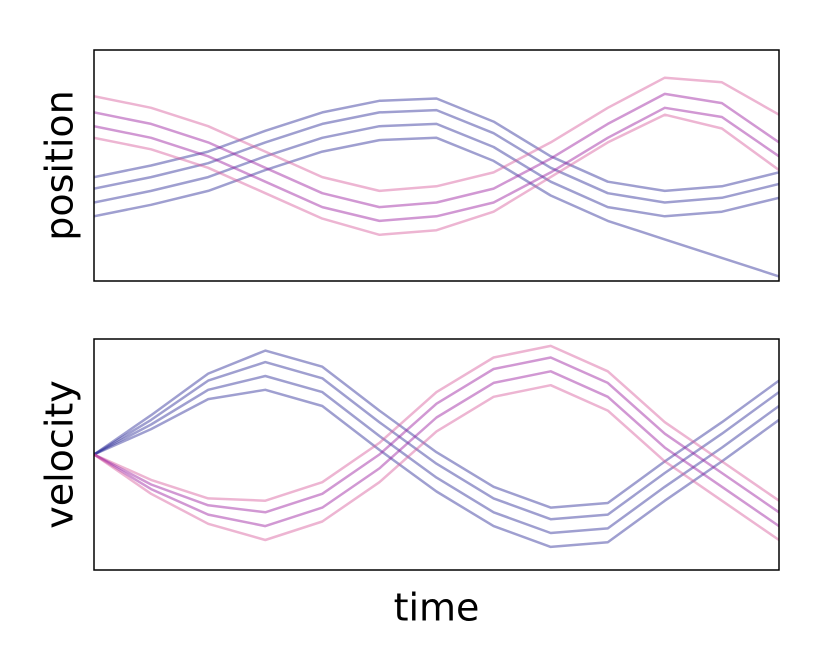 This screenshot has height=664, width=830. What do you see at coordinates (60, 165) in the screenshot?
I see `y-axis-label: position` at bounding box center [60, 165].